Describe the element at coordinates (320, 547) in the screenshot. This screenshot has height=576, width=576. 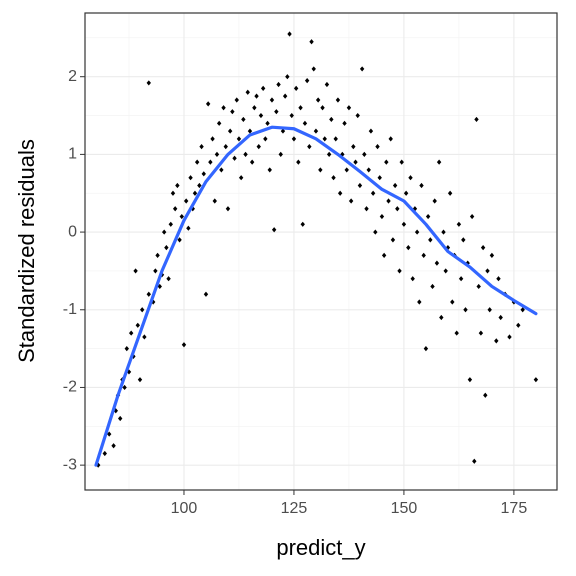
I see `x-axis-title: predict_y` at that location.